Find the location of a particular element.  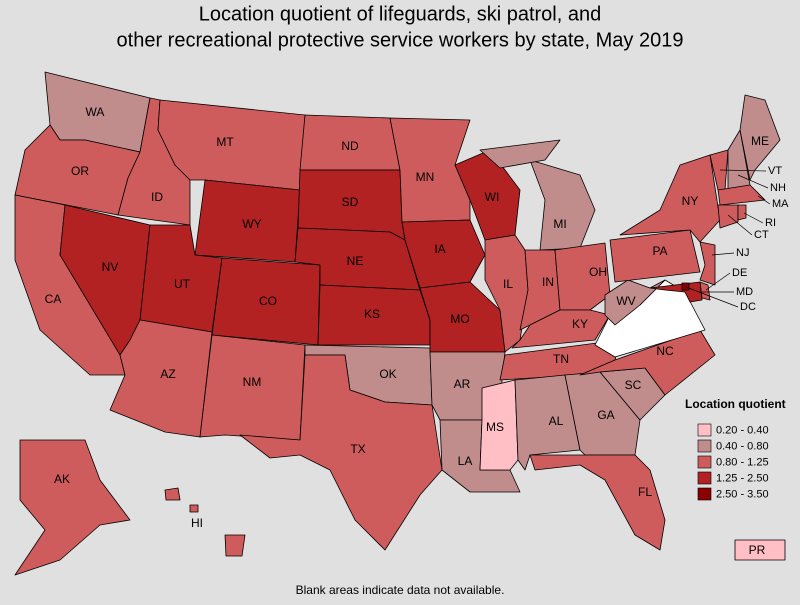

state-label: SC is located at coordinates (633, 385).